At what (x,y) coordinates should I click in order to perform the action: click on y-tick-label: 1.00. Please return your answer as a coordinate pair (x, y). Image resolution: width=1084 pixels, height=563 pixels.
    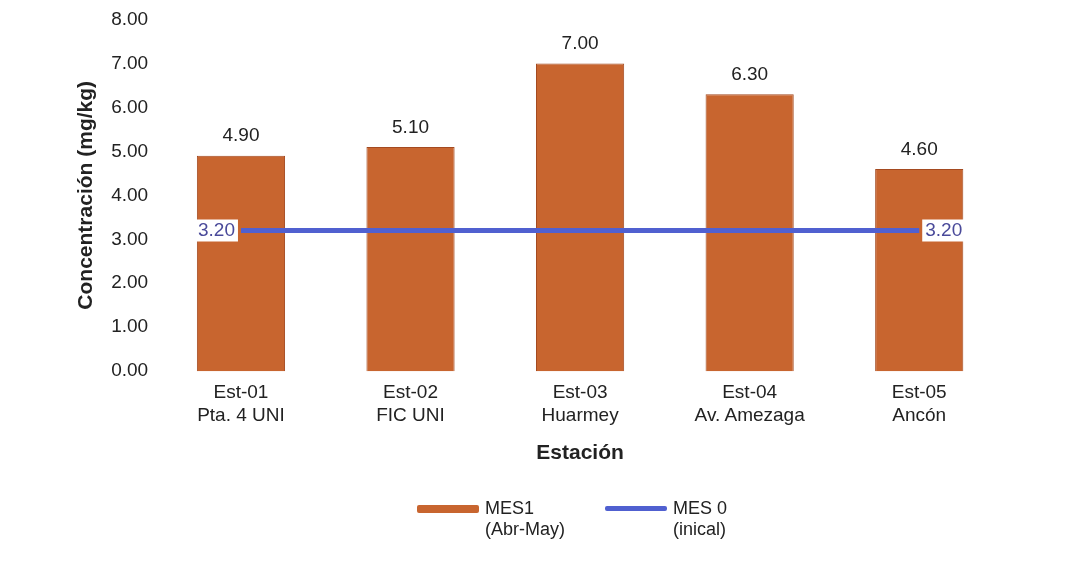
    Looking at the image, I should click on (130, 326).